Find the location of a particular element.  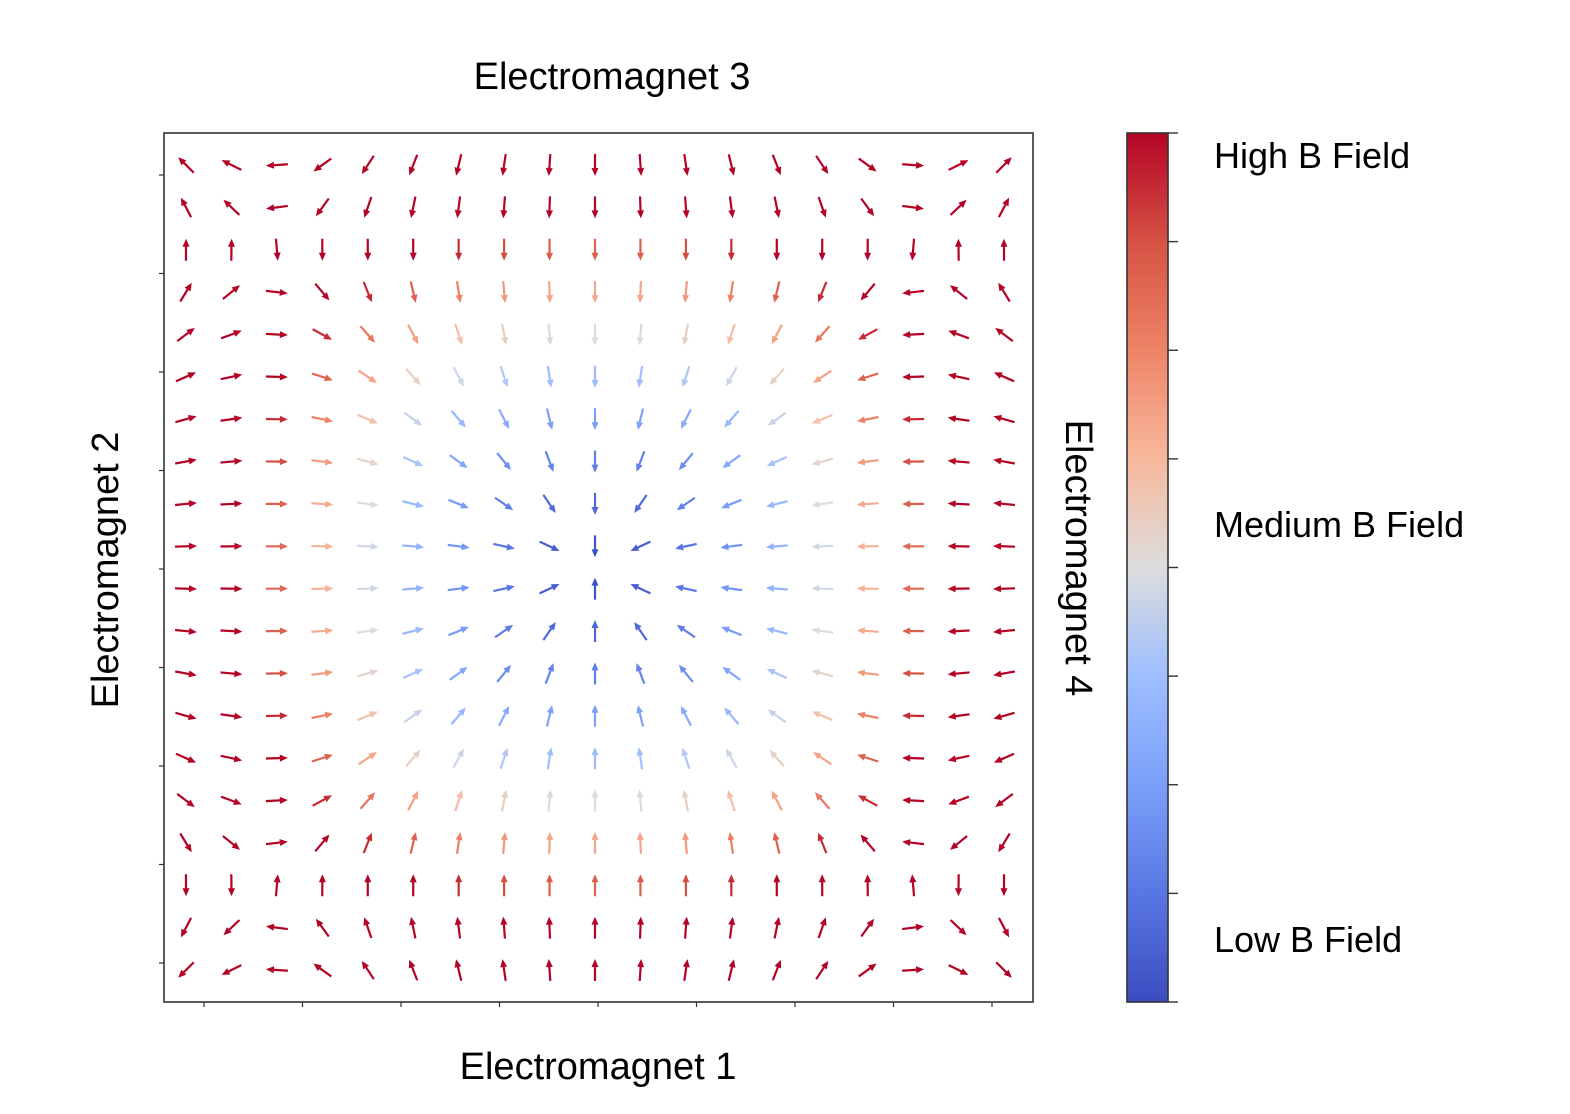

axis-label-top: Electromagnet 3 is located at coordinates (612, 77).